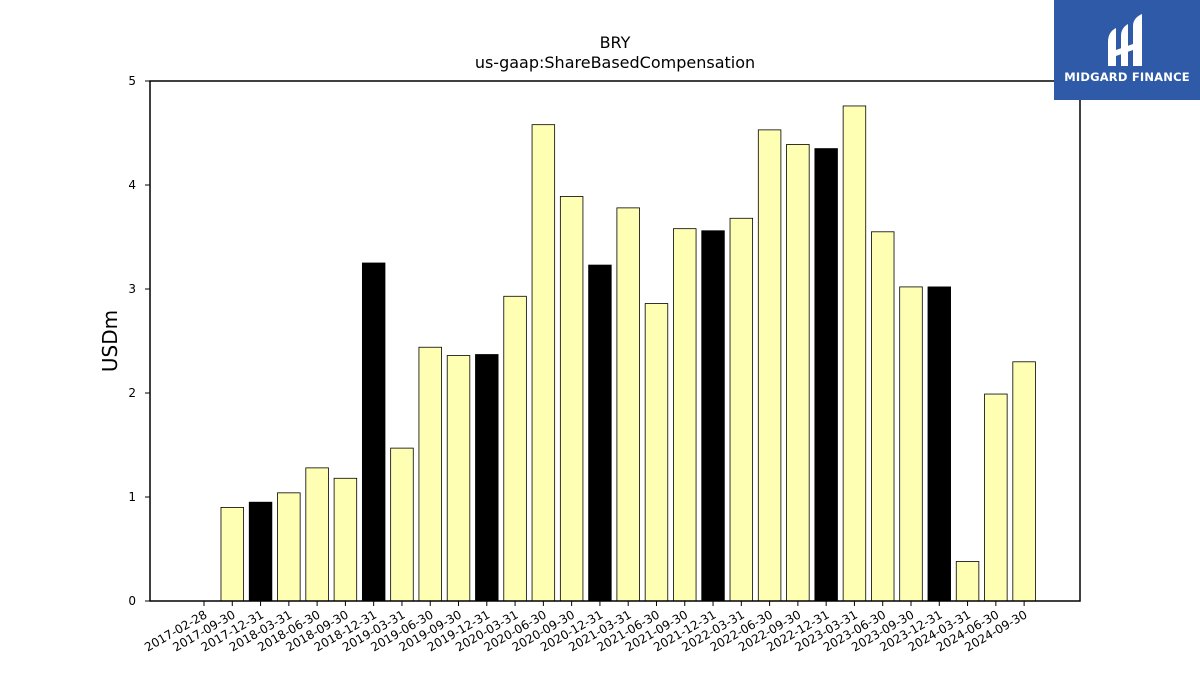 The image size is (1200, 675). I want to click on y-tick-label: 3, so click(132, 289).